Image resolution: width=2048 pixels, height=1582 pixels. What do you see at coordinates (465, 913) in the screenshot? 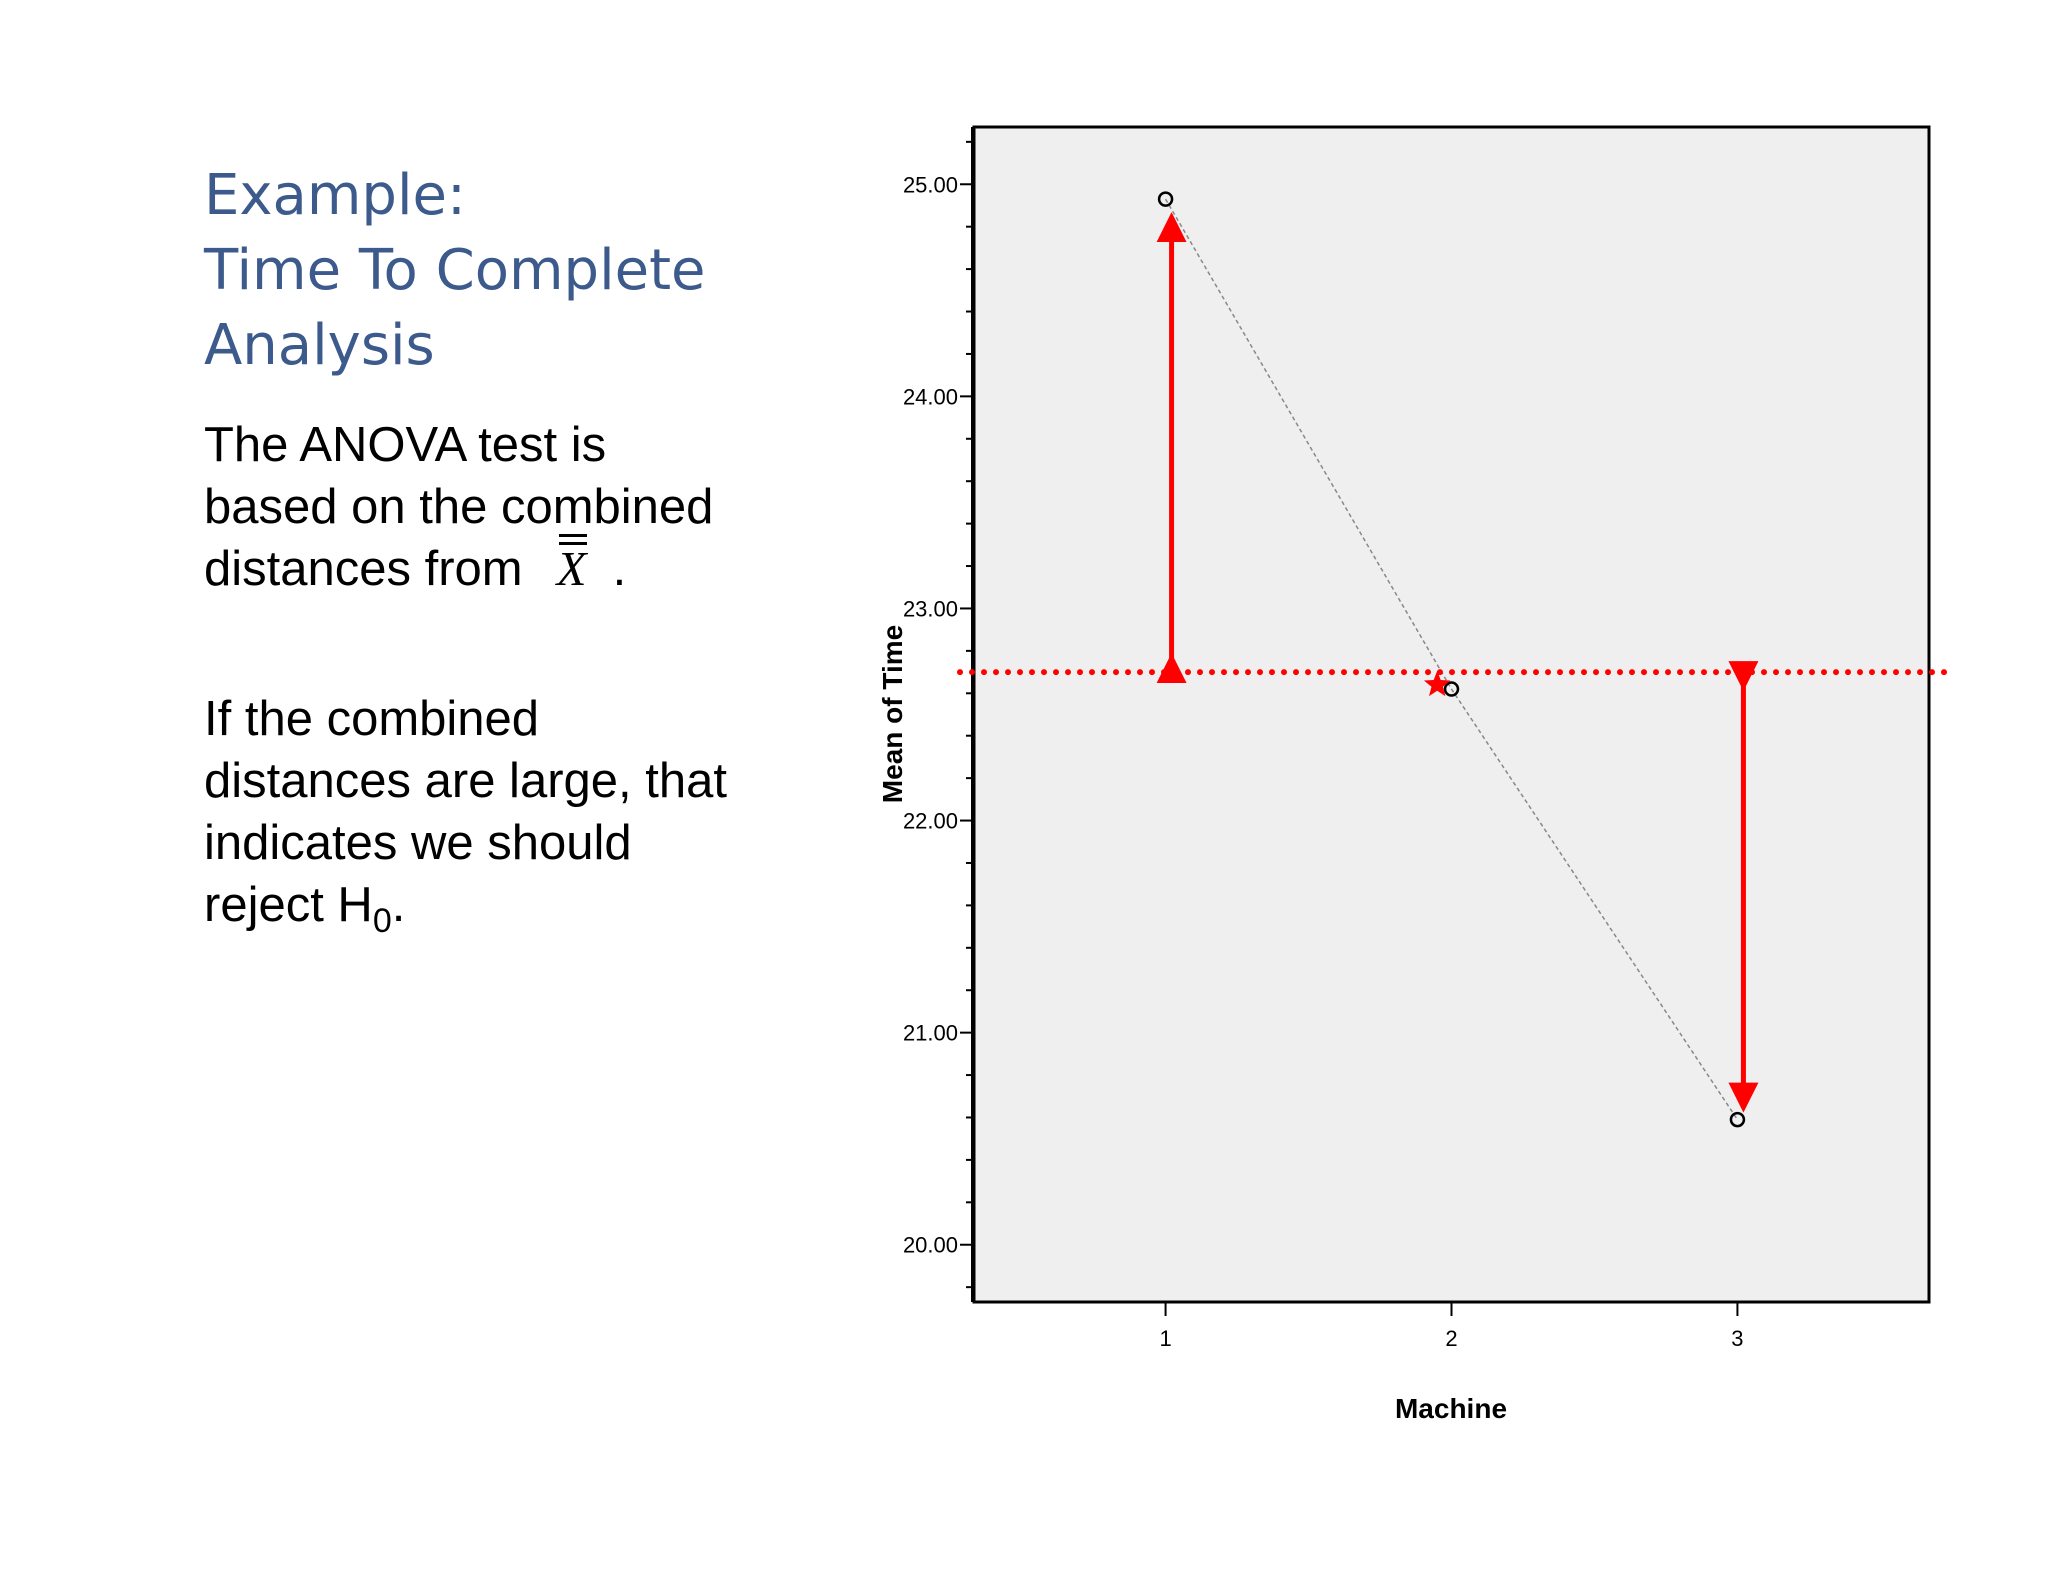
I see `text-line: reject H0.` at bounding box center [465, 913].